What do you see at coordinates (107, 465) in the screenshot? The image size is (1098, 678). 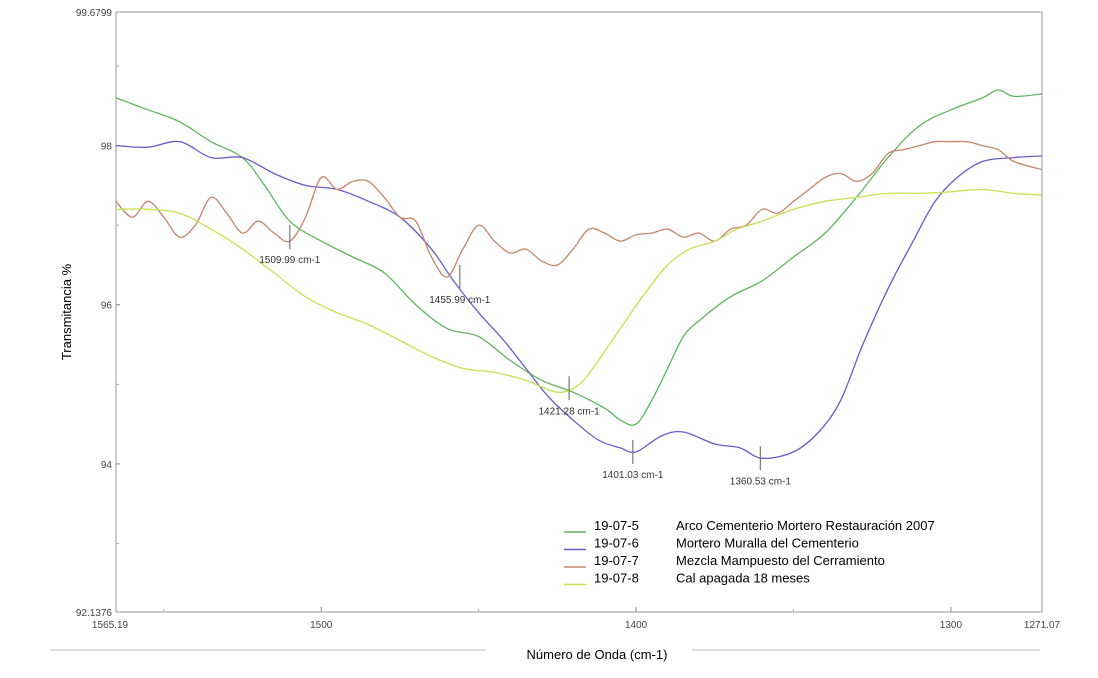 I see `y-tick-label: 94` at bounding box center [107, 465].